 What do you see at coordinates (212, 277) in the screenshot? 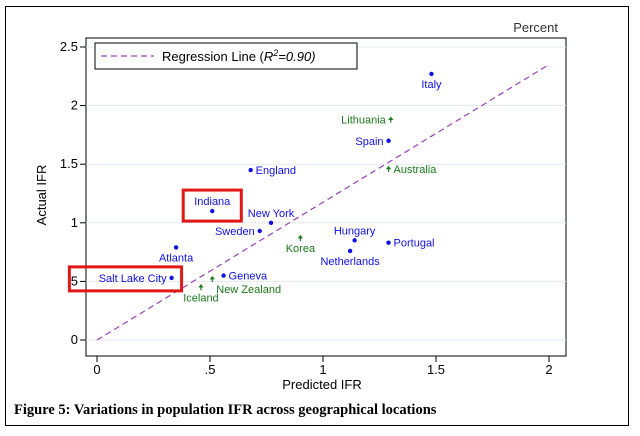
I see `marker-new-zealand` at bounding box center [212, 277].